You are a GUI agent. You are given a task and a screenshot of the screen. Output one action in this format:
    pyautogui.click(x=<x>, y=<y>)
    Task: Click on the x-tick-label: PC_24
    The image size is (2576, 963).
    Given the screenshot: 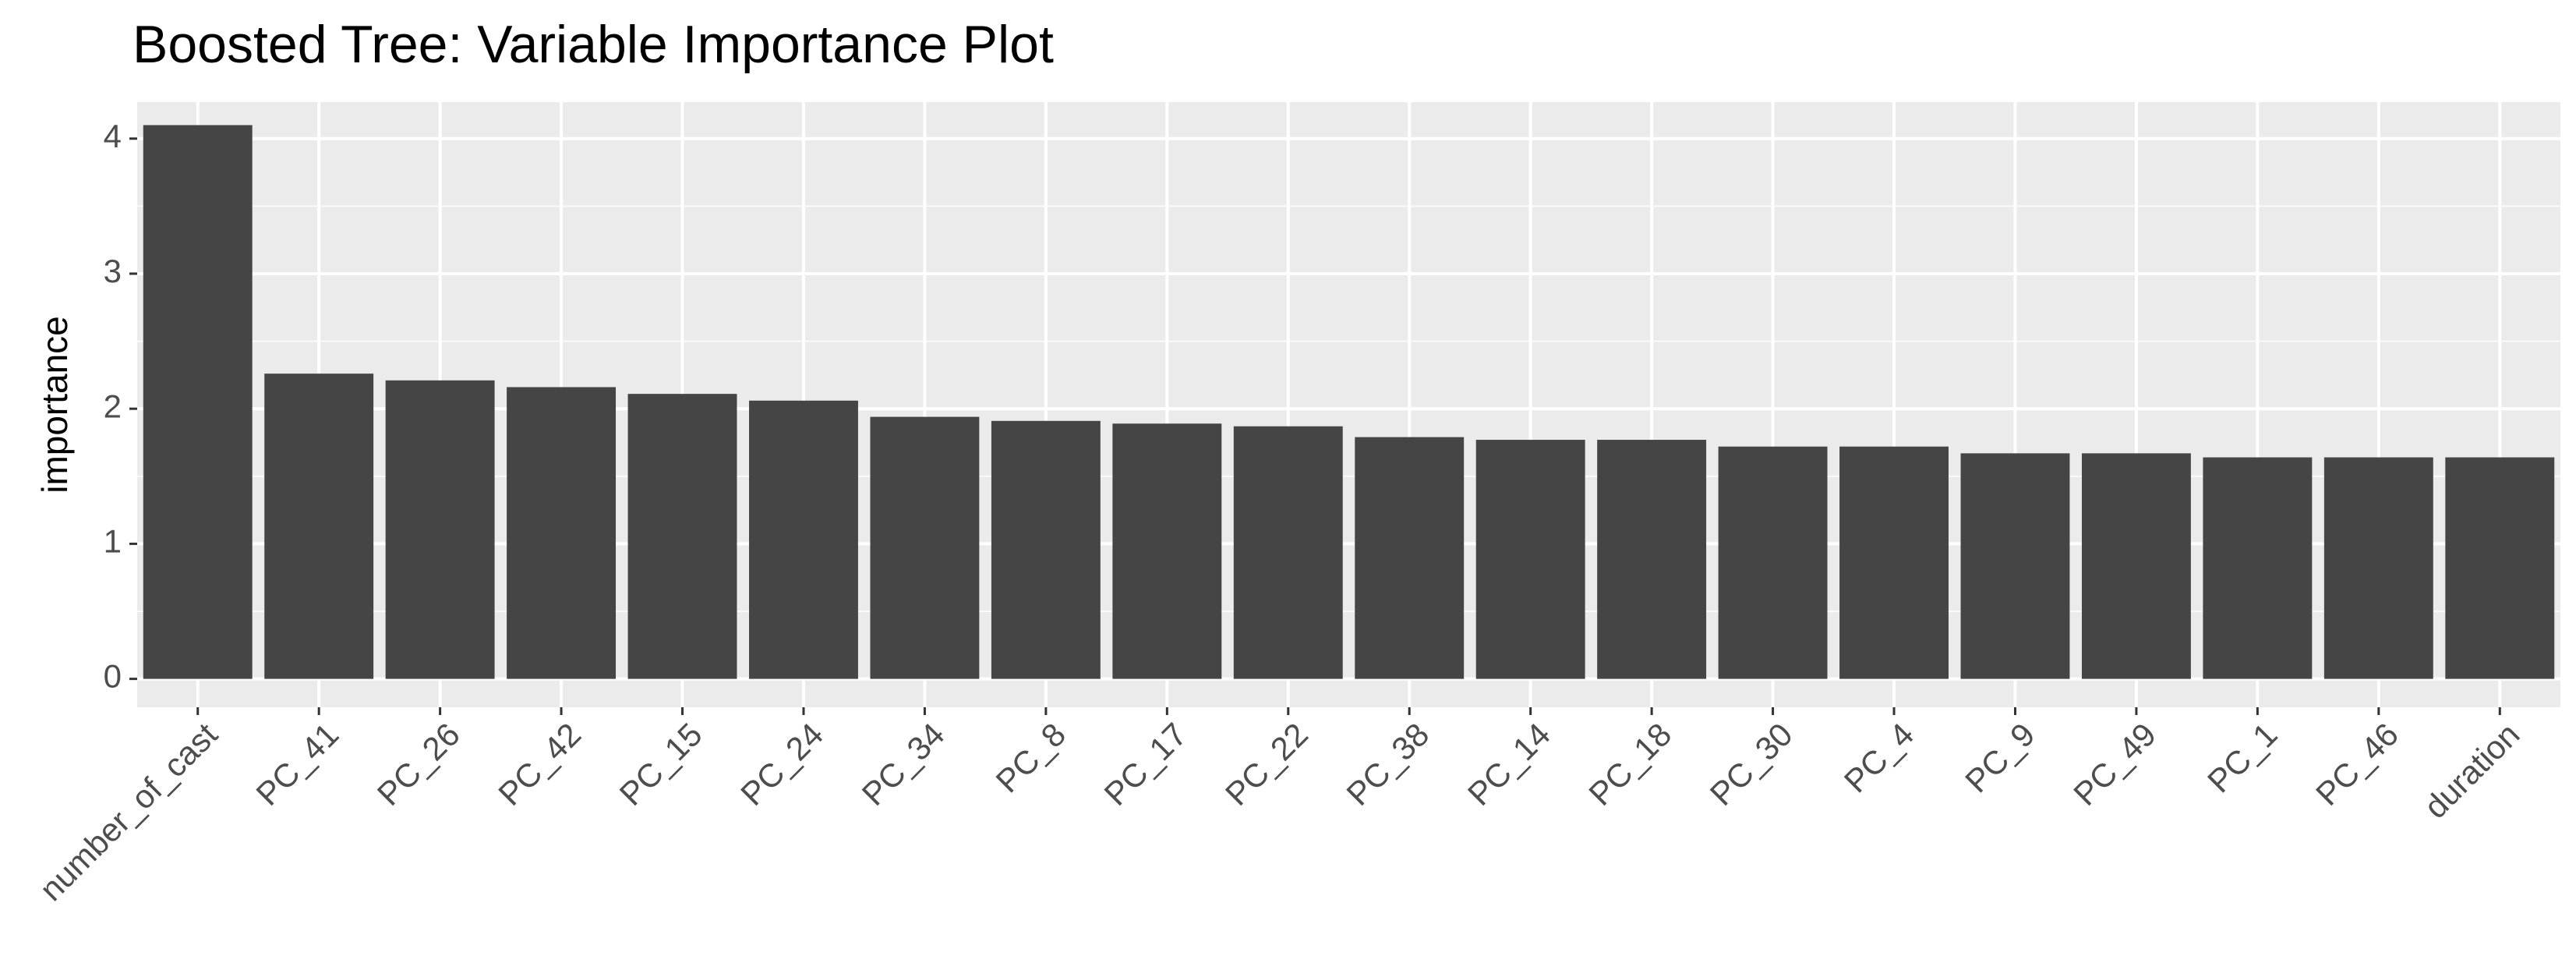 What is the action you would take?
    pyautogui.click(x=781, y=764)
    